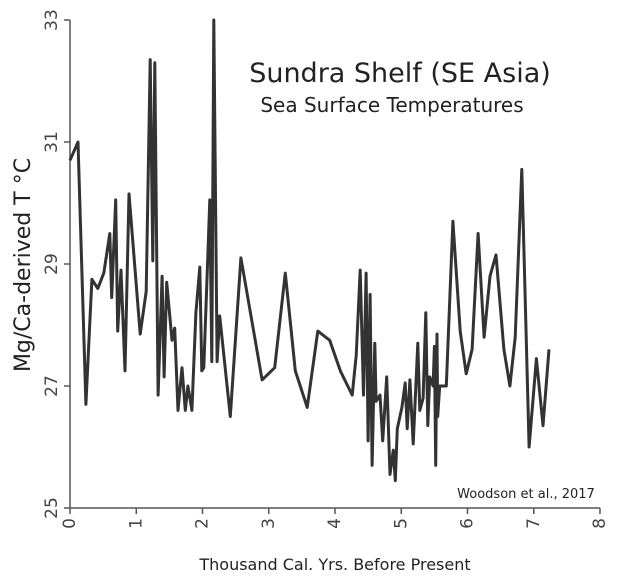 The width and height of the screenshot is (627, 584). I want to click on chart-title: Sundra Shelf (SE Asia), so click(400, 73).